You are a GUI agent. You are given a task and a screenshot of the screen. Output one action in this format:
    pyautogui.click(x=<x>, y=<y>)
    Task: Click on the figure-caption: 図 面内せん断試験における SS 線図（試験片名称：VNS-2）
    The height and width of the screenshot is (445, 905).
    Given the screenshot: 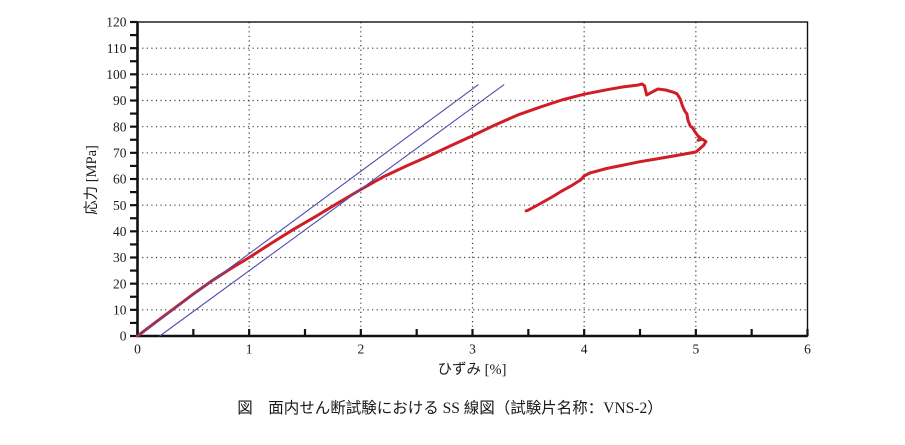 What is the action you would take?
    pyautogui.click(x=449, y=408)
    